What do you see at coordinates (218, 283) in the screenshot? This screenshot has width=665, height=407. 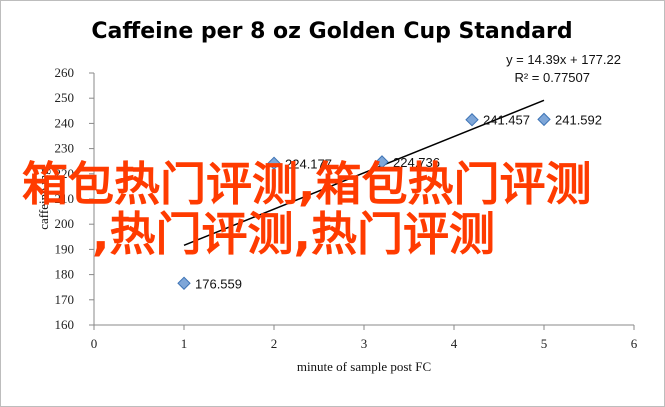 I see `data-point-label: 176.559` at bounding box center [218, 283].